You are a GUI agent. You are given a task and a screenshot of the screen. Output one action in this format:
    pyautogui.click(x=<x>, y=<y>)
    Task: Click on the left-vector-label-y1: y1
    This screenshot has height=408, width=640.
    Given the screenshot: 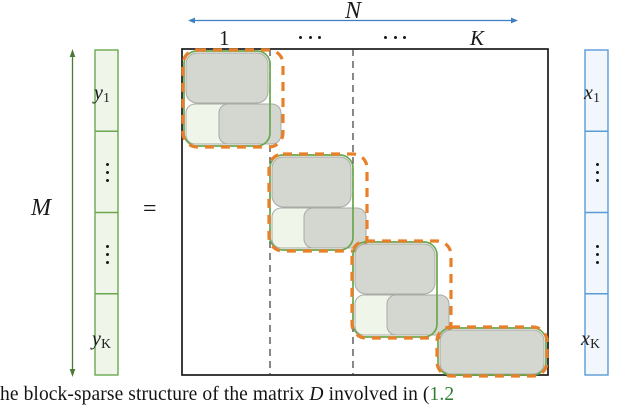 What is the action you would take?
    pyautogui.click(x=102, y=94)
    